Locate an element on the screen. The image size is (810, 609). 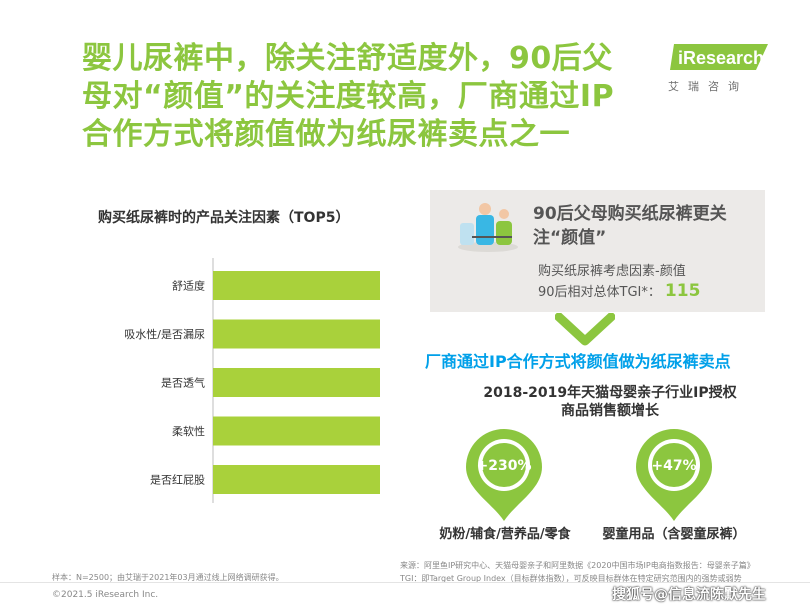
watermark: 搜狐号@信息流陈默先生 is located at coordinates (689, 595).